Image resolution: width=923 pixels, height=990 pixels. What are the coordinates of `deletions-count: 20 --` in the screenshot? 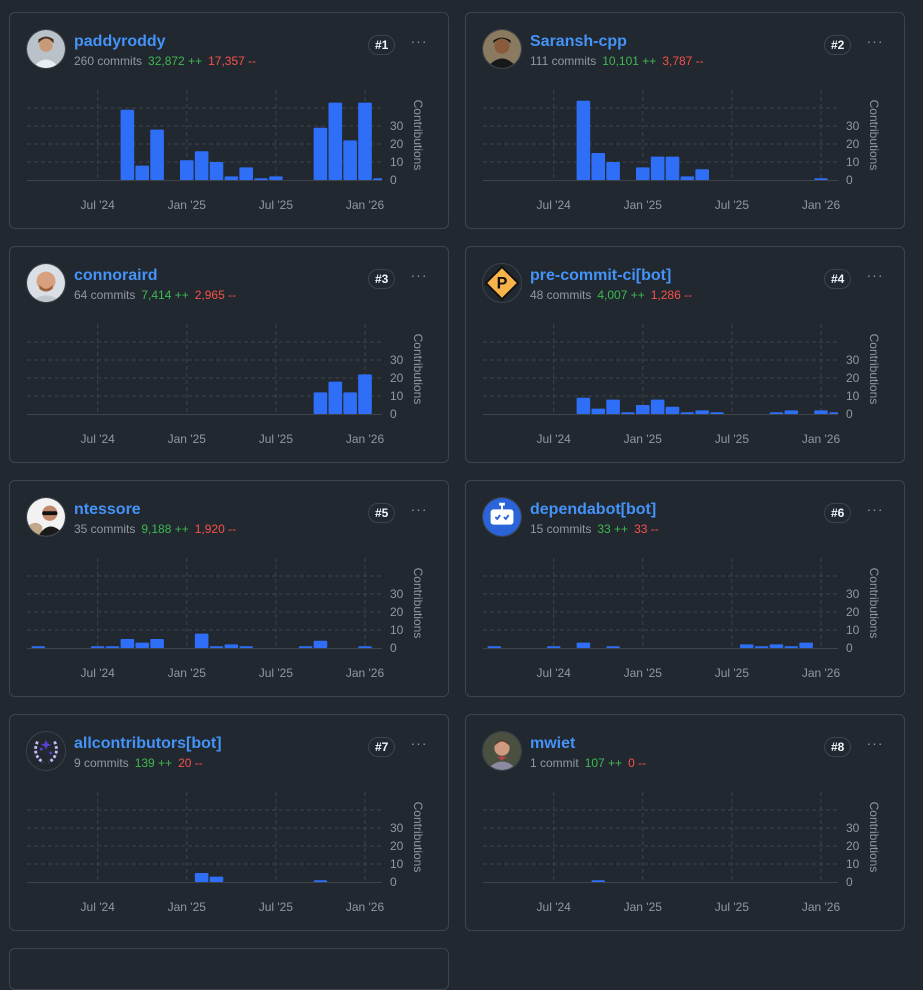 It's located at (190, 763).